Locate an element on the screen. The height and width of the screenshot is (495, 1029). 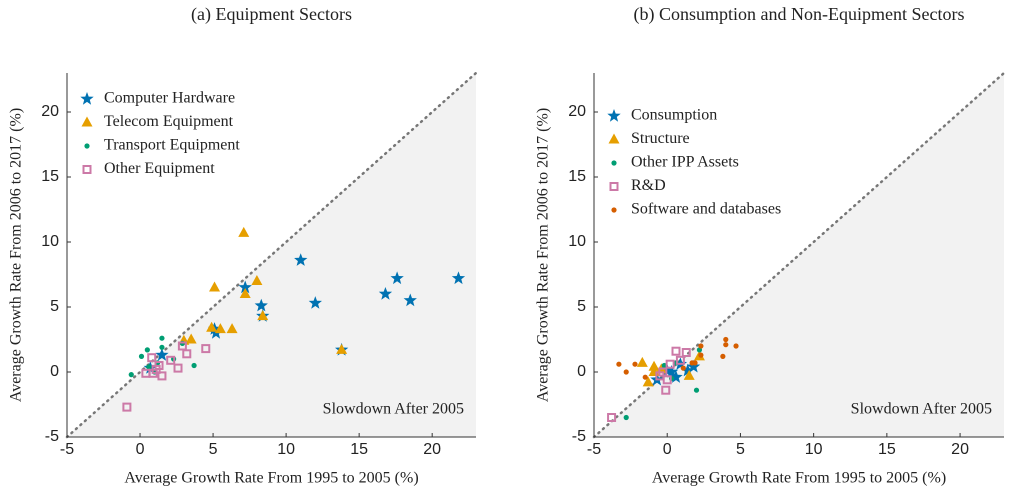
legend-label: Consumption is located at coordinates (674, 115).